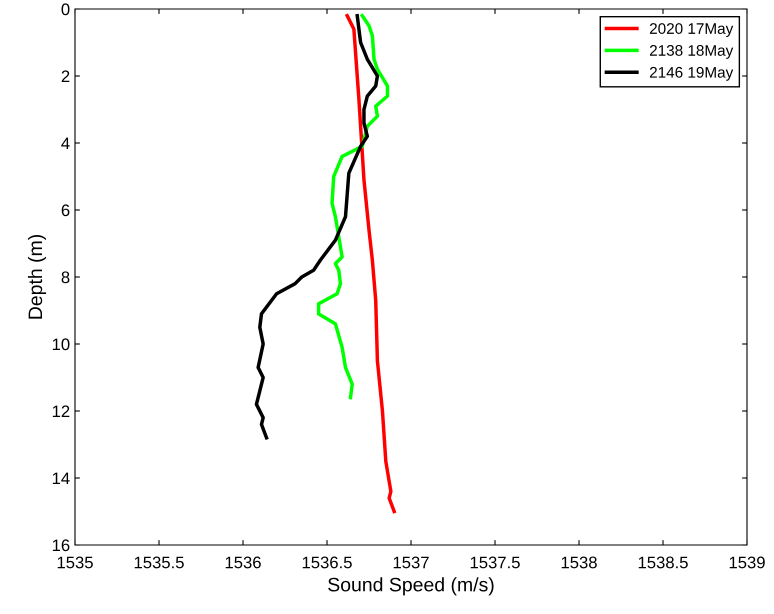  I want to click on x-tick-label: 1535.5, so click(159, 562).